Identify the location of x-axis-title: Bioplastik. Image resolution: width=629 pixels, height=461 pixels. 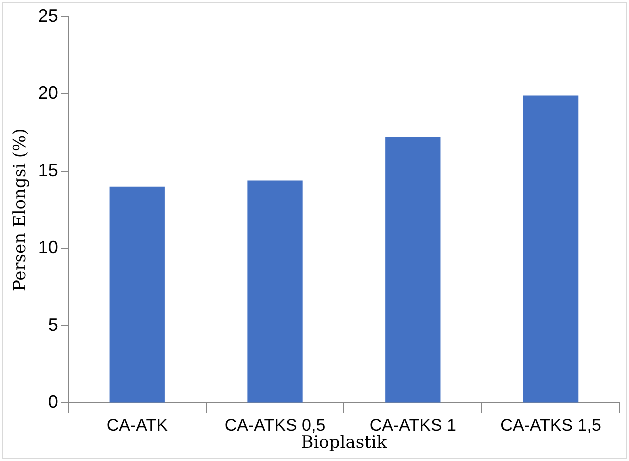
(344, 443).